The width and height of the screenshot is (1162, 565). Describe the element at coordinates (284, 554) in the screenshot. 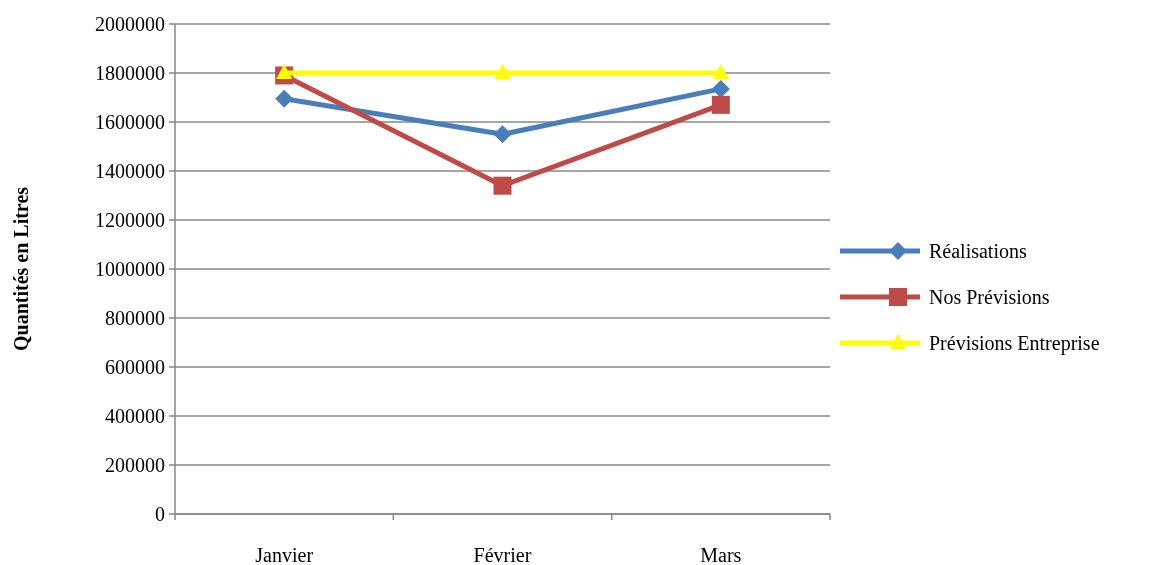

I see `x-tick-label: Janvier` at that location.